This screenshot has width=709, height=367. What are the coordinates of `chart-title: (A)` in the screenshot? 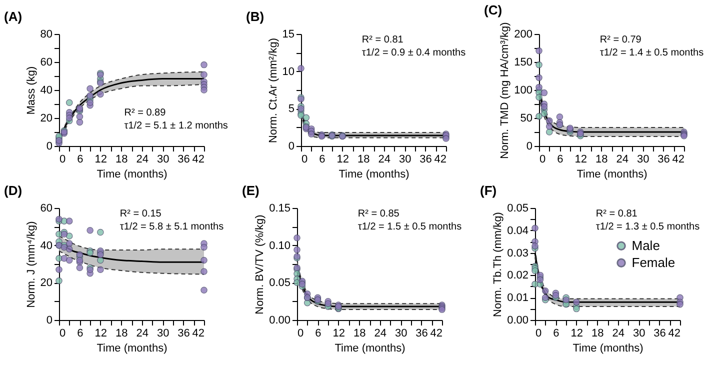 It's located at (13, 16).